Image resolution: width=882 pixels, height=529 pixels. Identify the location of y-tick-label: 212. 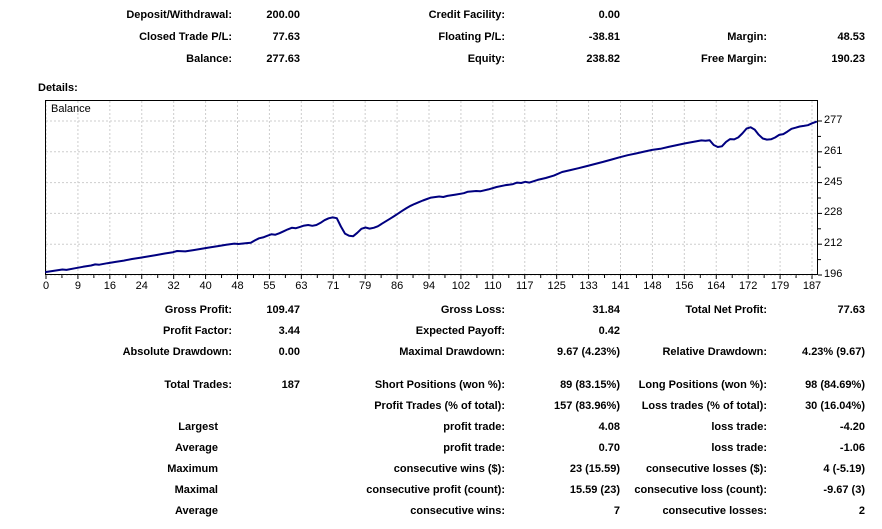
(833, 243).